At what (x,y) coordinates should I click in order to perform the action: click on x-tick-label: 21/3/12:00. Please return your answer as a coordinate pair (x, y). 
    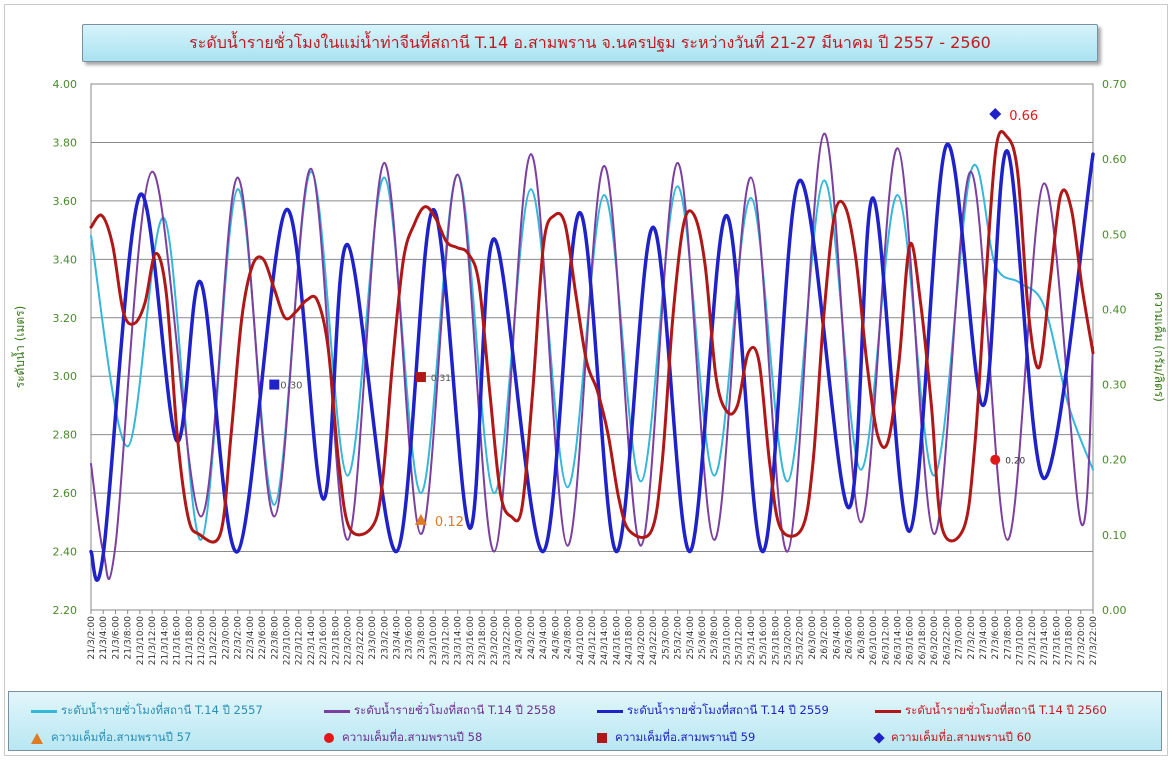
    Looking at the image, I should click on (153, 640).